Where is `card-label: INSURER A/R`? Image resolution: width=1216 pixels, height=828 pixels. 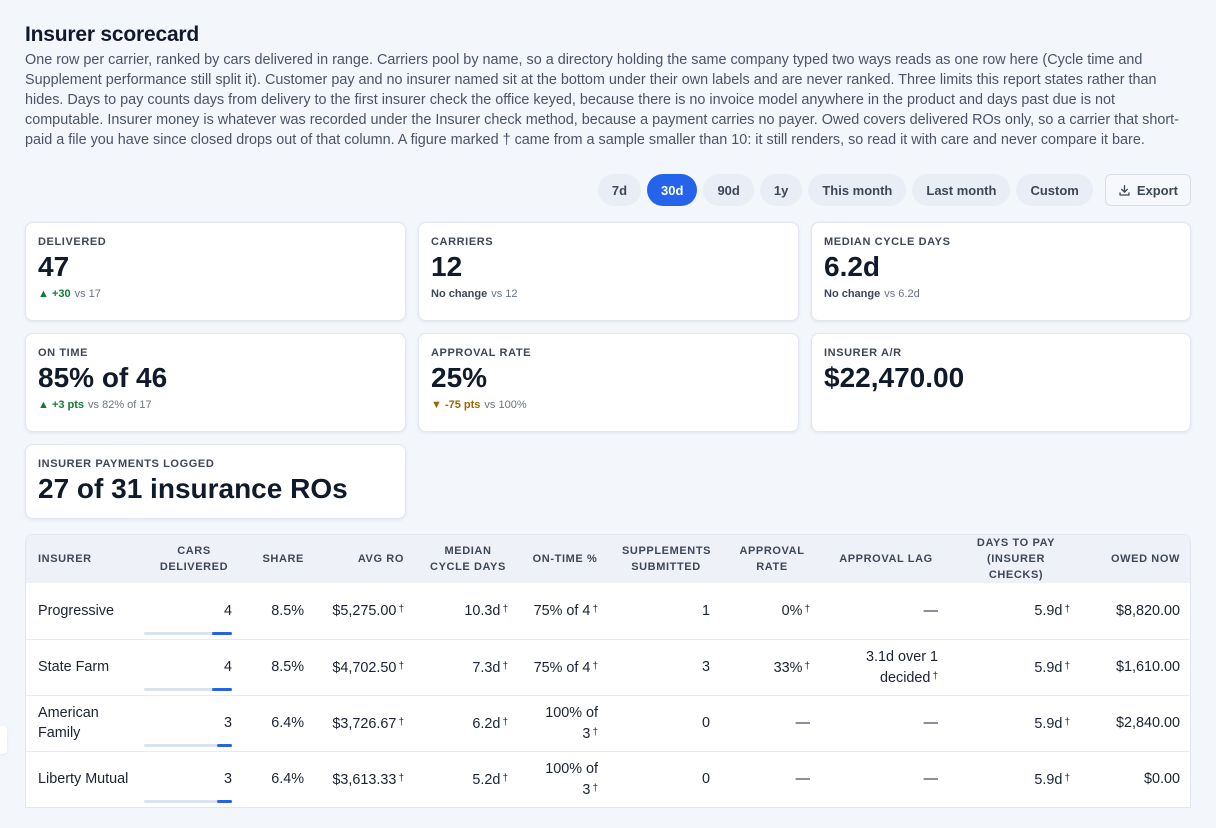
card-label: INSURER A/R is located at coordinates (863, 353).